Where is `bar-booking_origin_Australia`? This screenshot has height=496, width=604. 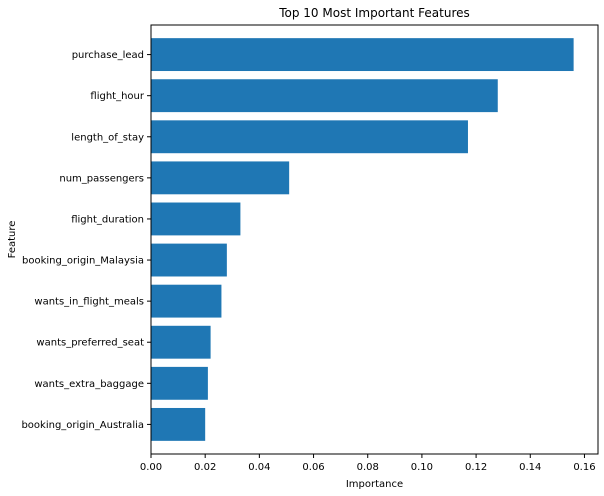
bar-booking_origin_Australia is located at coordinates (178, 424).